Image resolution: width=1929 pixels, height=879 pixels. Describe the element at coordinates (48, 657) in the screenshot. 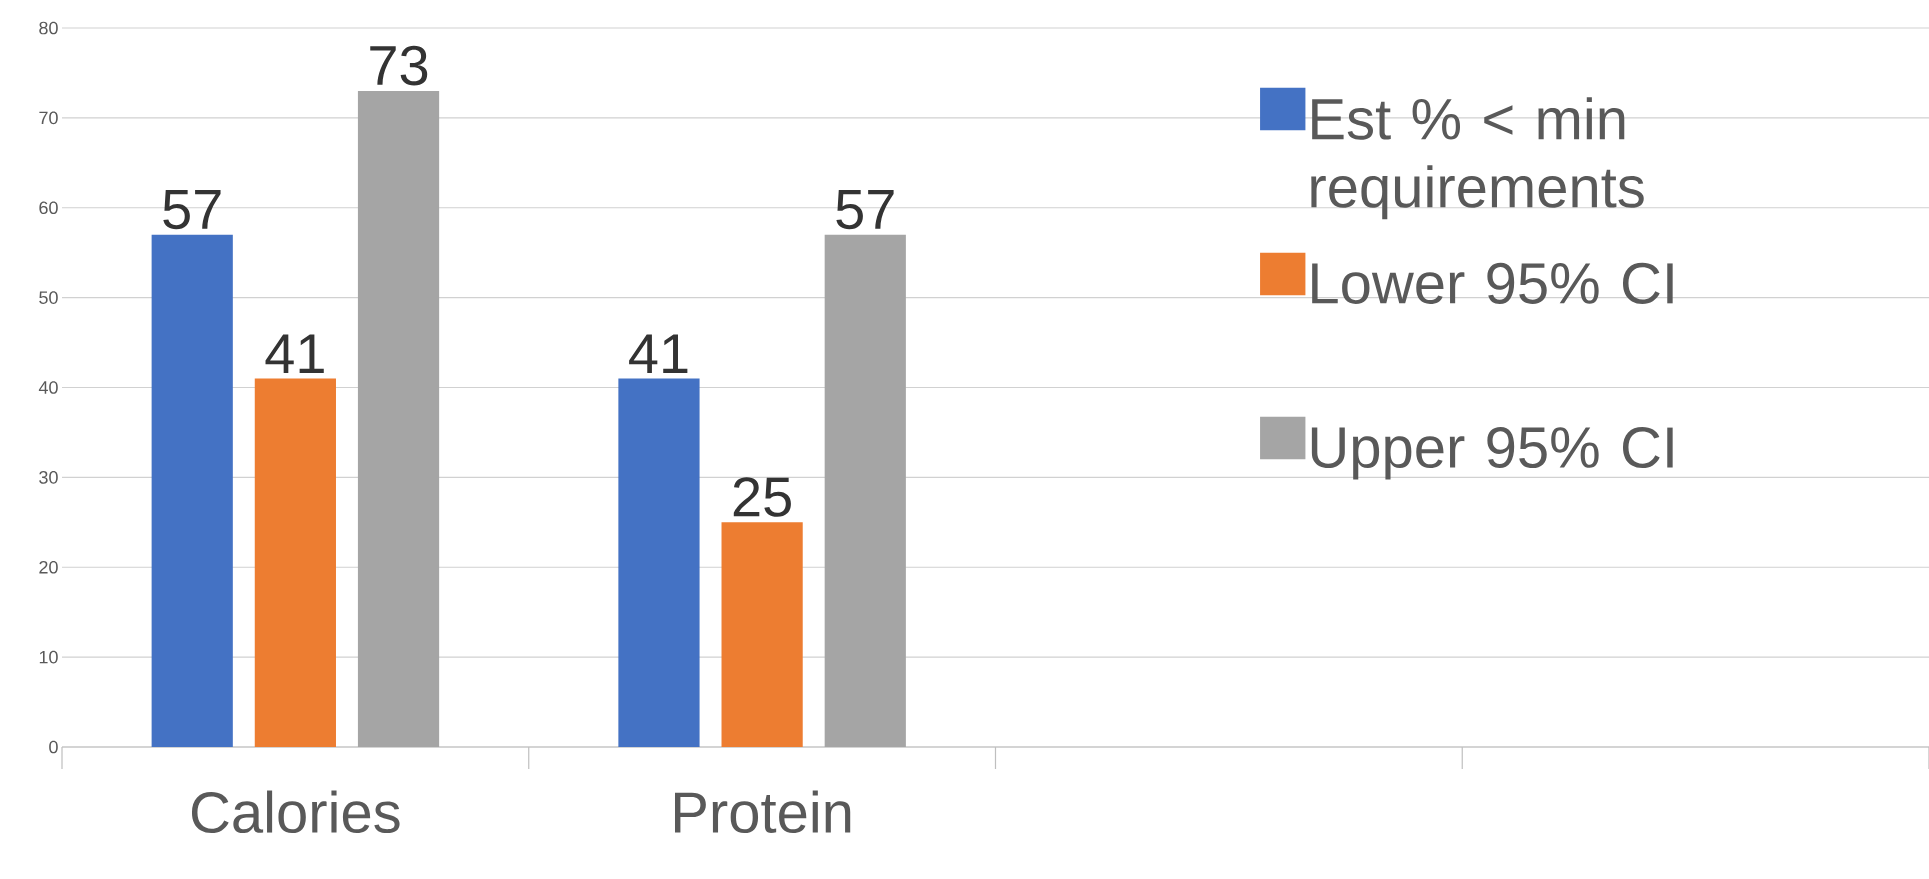

I see `y-tick-label: 10` at that location.